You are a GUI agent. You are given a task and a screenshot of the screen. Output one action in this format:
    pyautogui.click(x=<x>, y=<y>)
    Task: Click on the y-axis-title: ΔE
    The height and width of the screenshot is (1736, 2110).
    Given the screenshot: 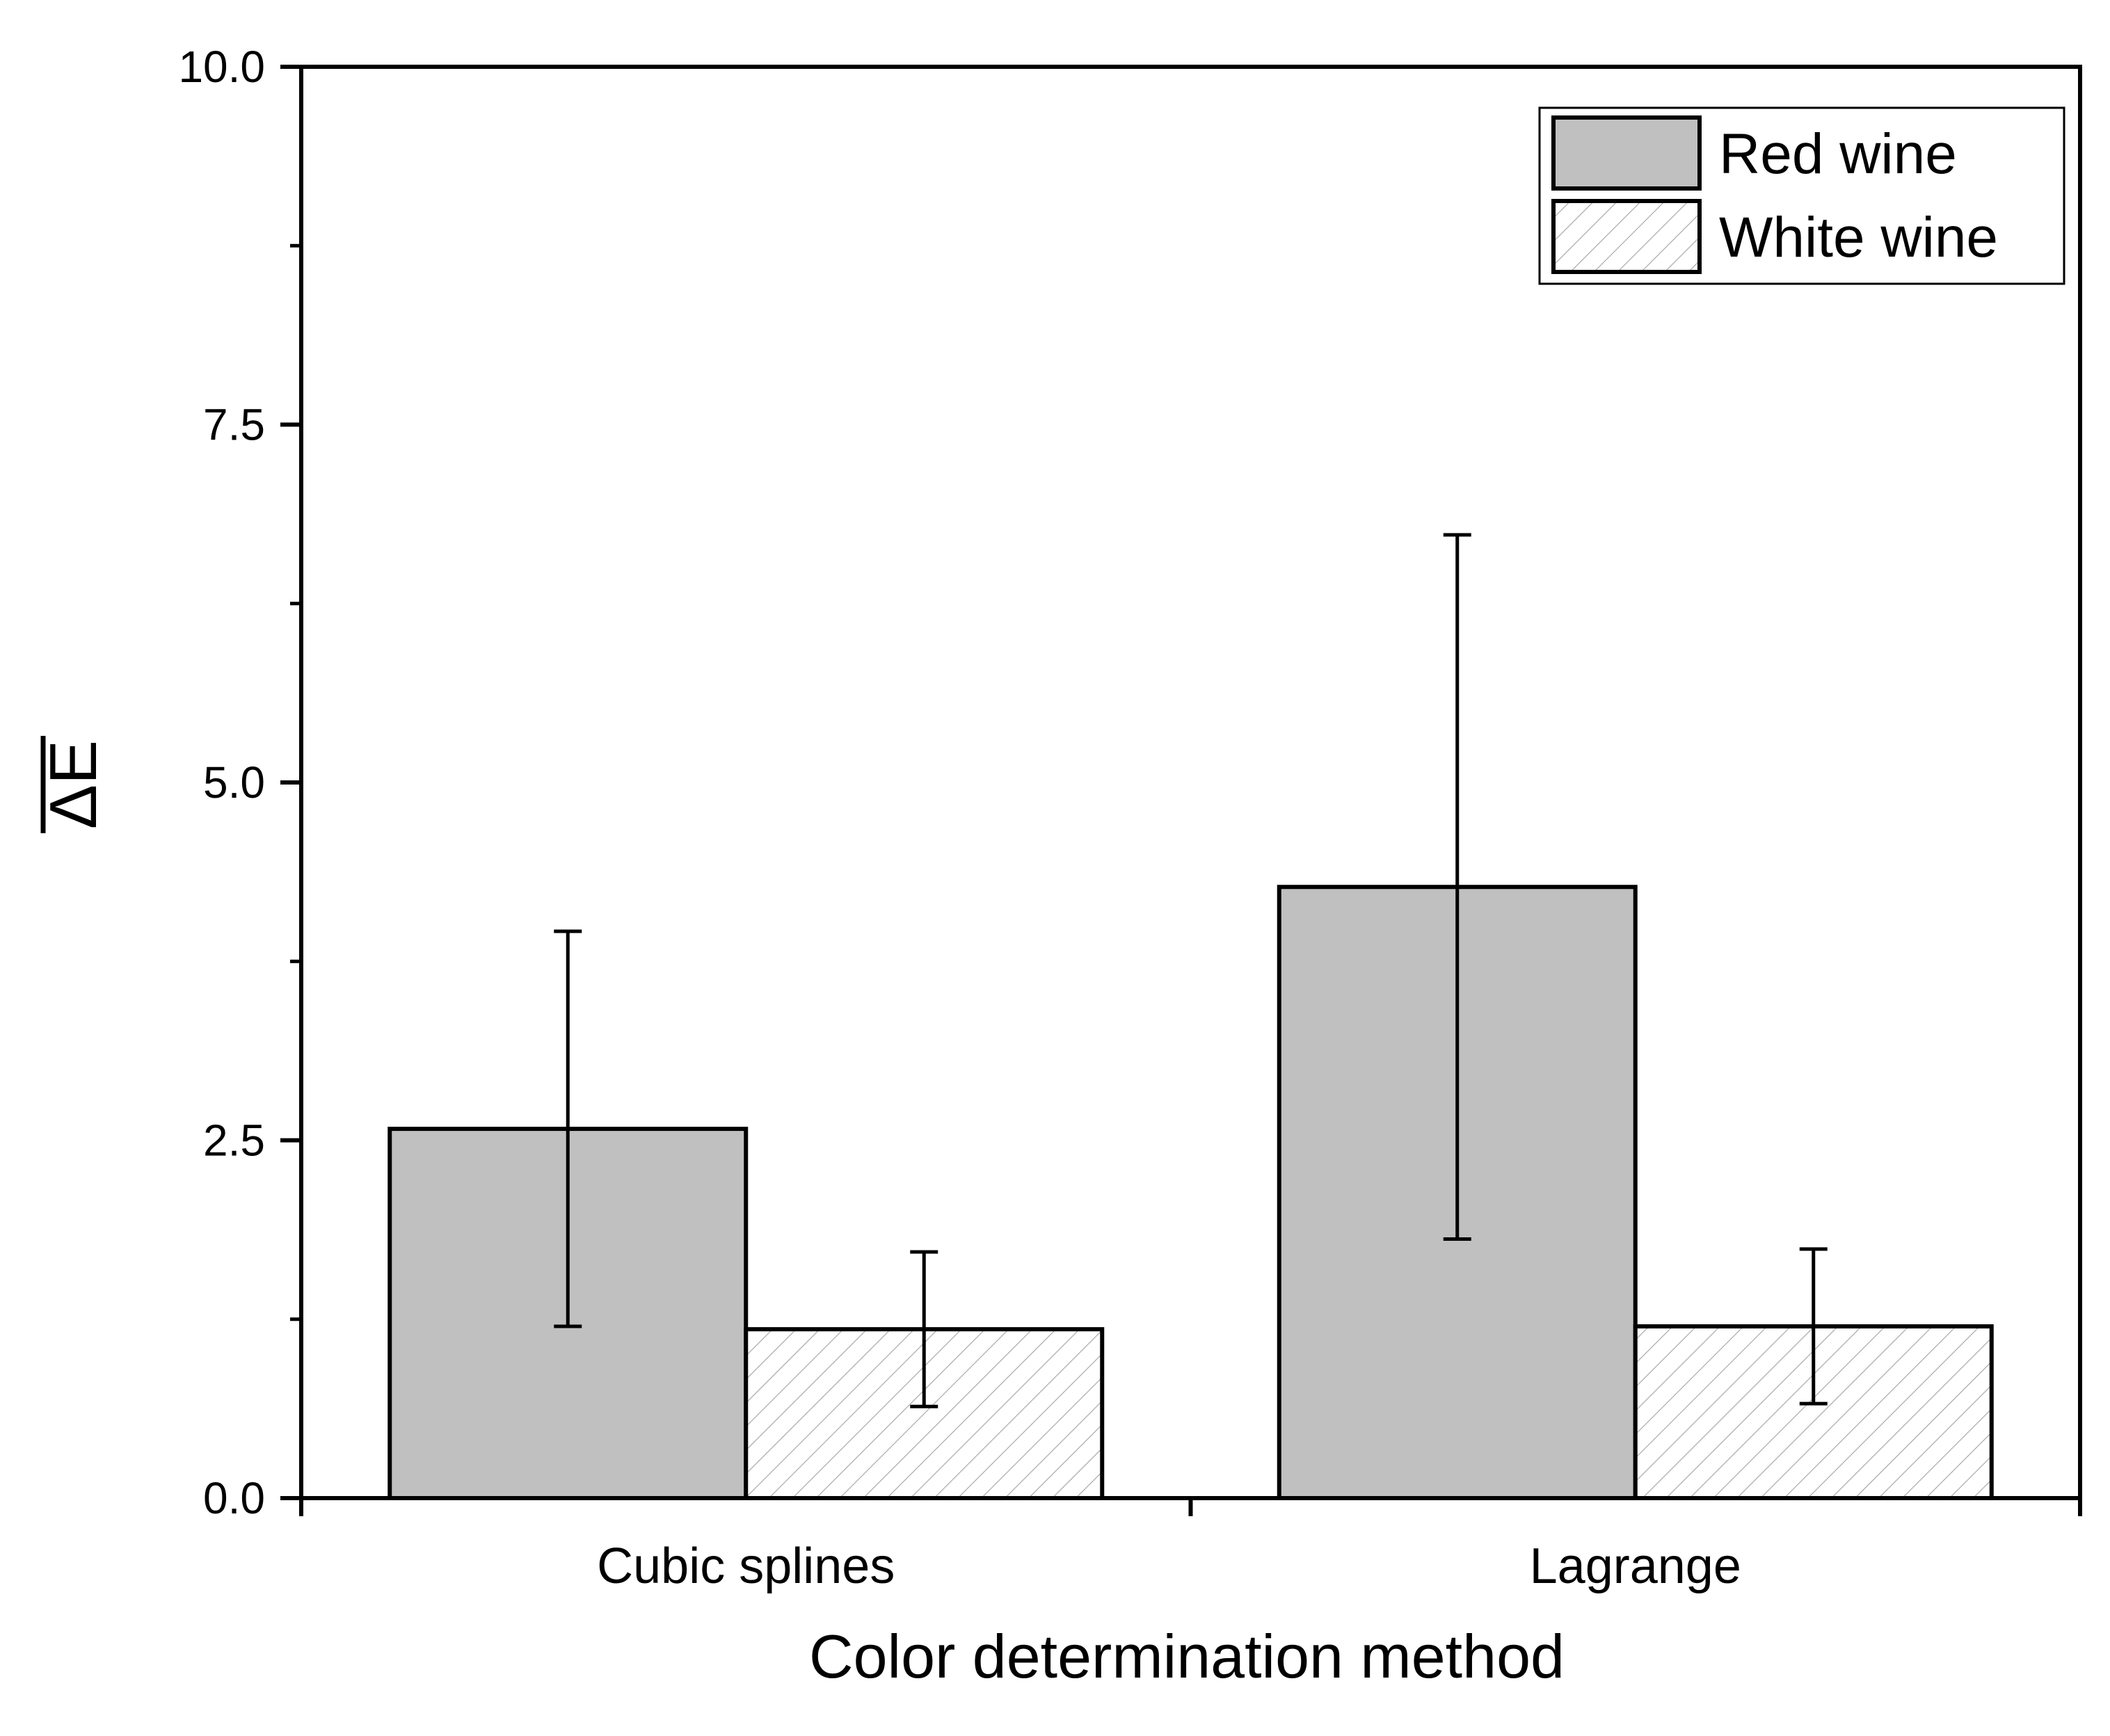 What is the action you would take?
    pyautogui.click(x=73, y=784)
    